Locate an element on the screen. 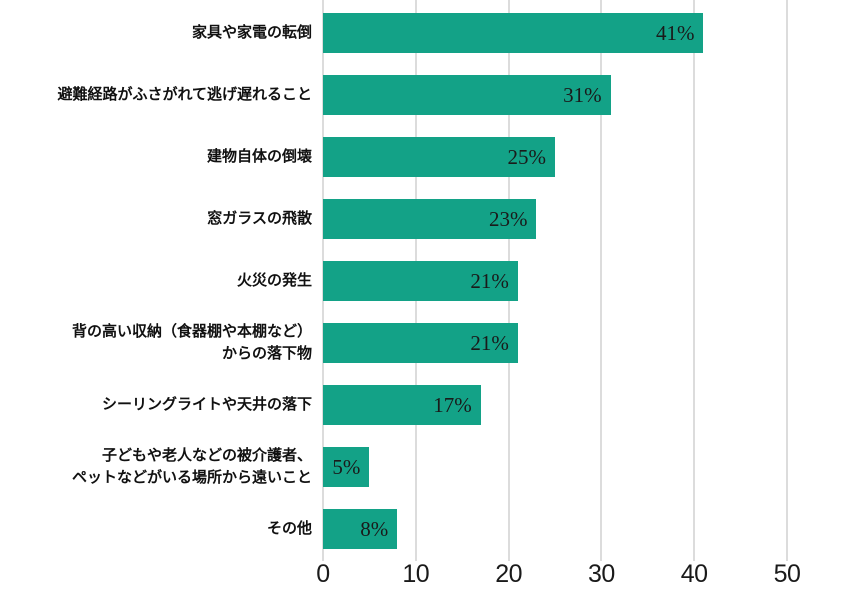 Image resolution: width=850 pixels, height=589 pixels. value-label: 5% is located at coordinates (346, 466).